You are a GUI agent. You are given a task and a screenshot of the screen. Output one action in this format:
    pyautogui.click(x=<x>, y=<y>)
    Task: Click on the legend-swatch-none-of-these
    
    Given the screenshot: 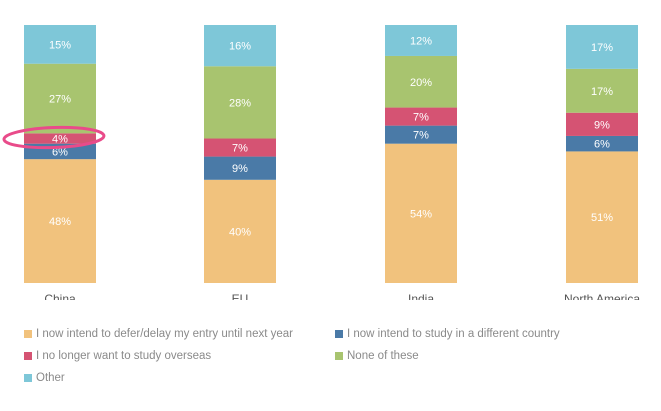 What is the action you would take?
    pyautogui.click(x=339, y=356)
    